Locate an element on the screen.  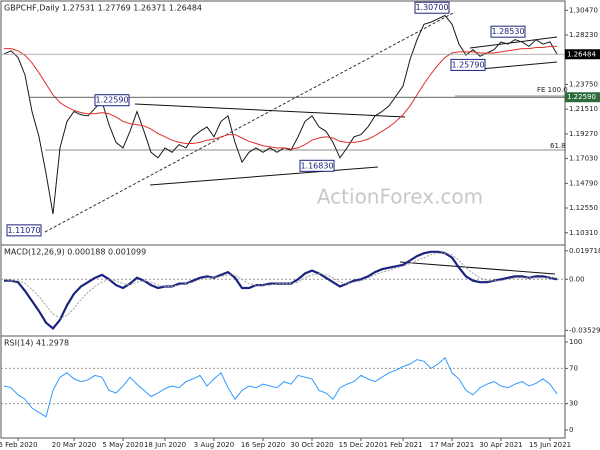
x-tick-label: 1 Feb 2021 is located at coordinates (402, 445).